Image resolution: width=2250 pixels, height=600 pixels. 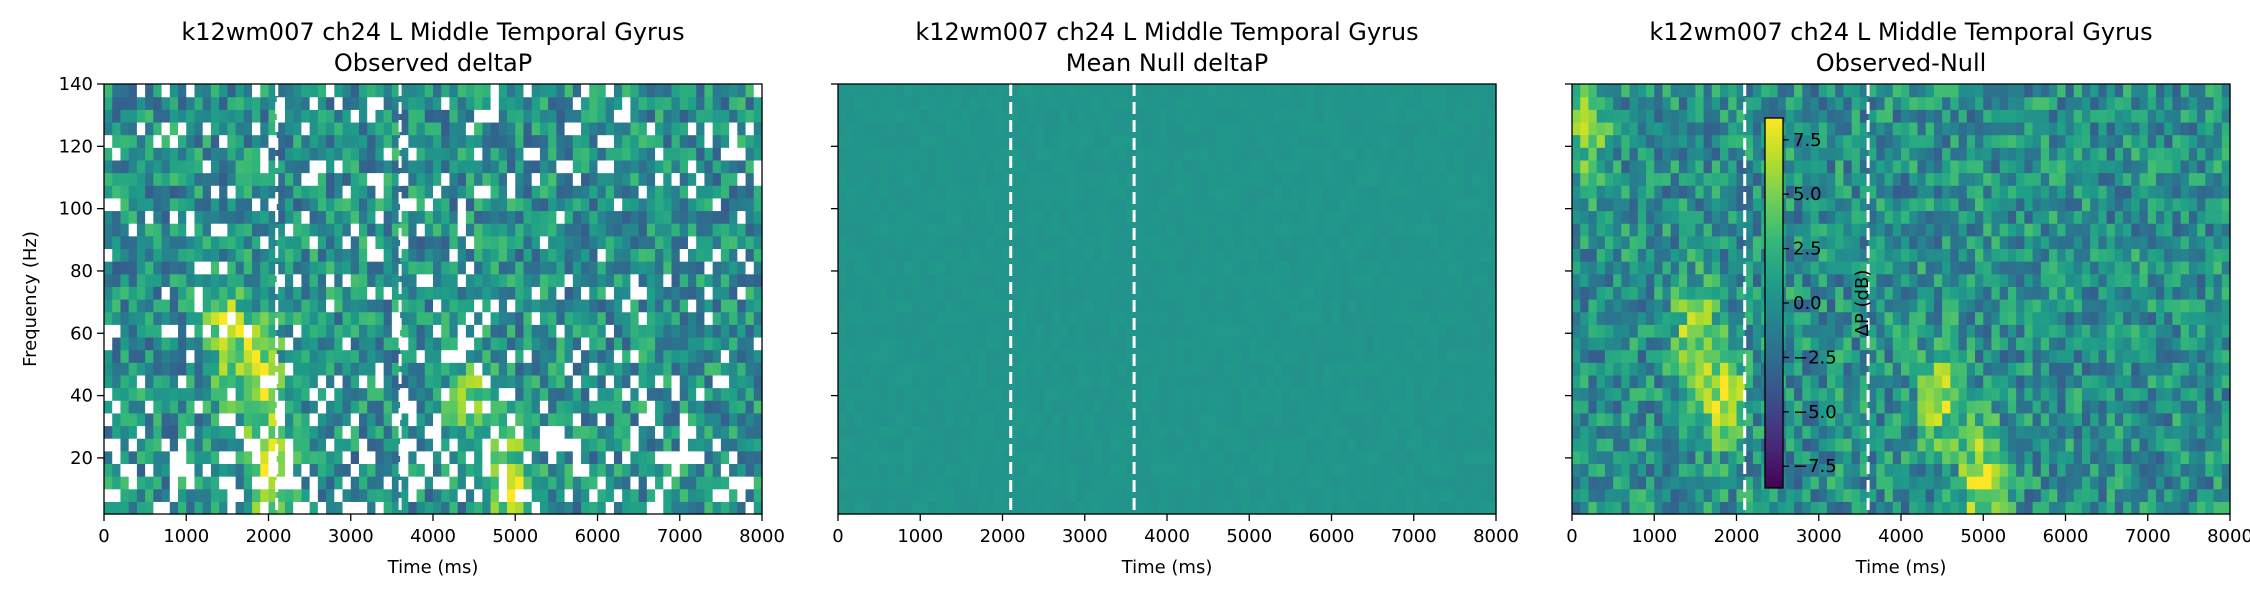 I want to click on x-tick-label: 3000, so click(x=351, y=536).